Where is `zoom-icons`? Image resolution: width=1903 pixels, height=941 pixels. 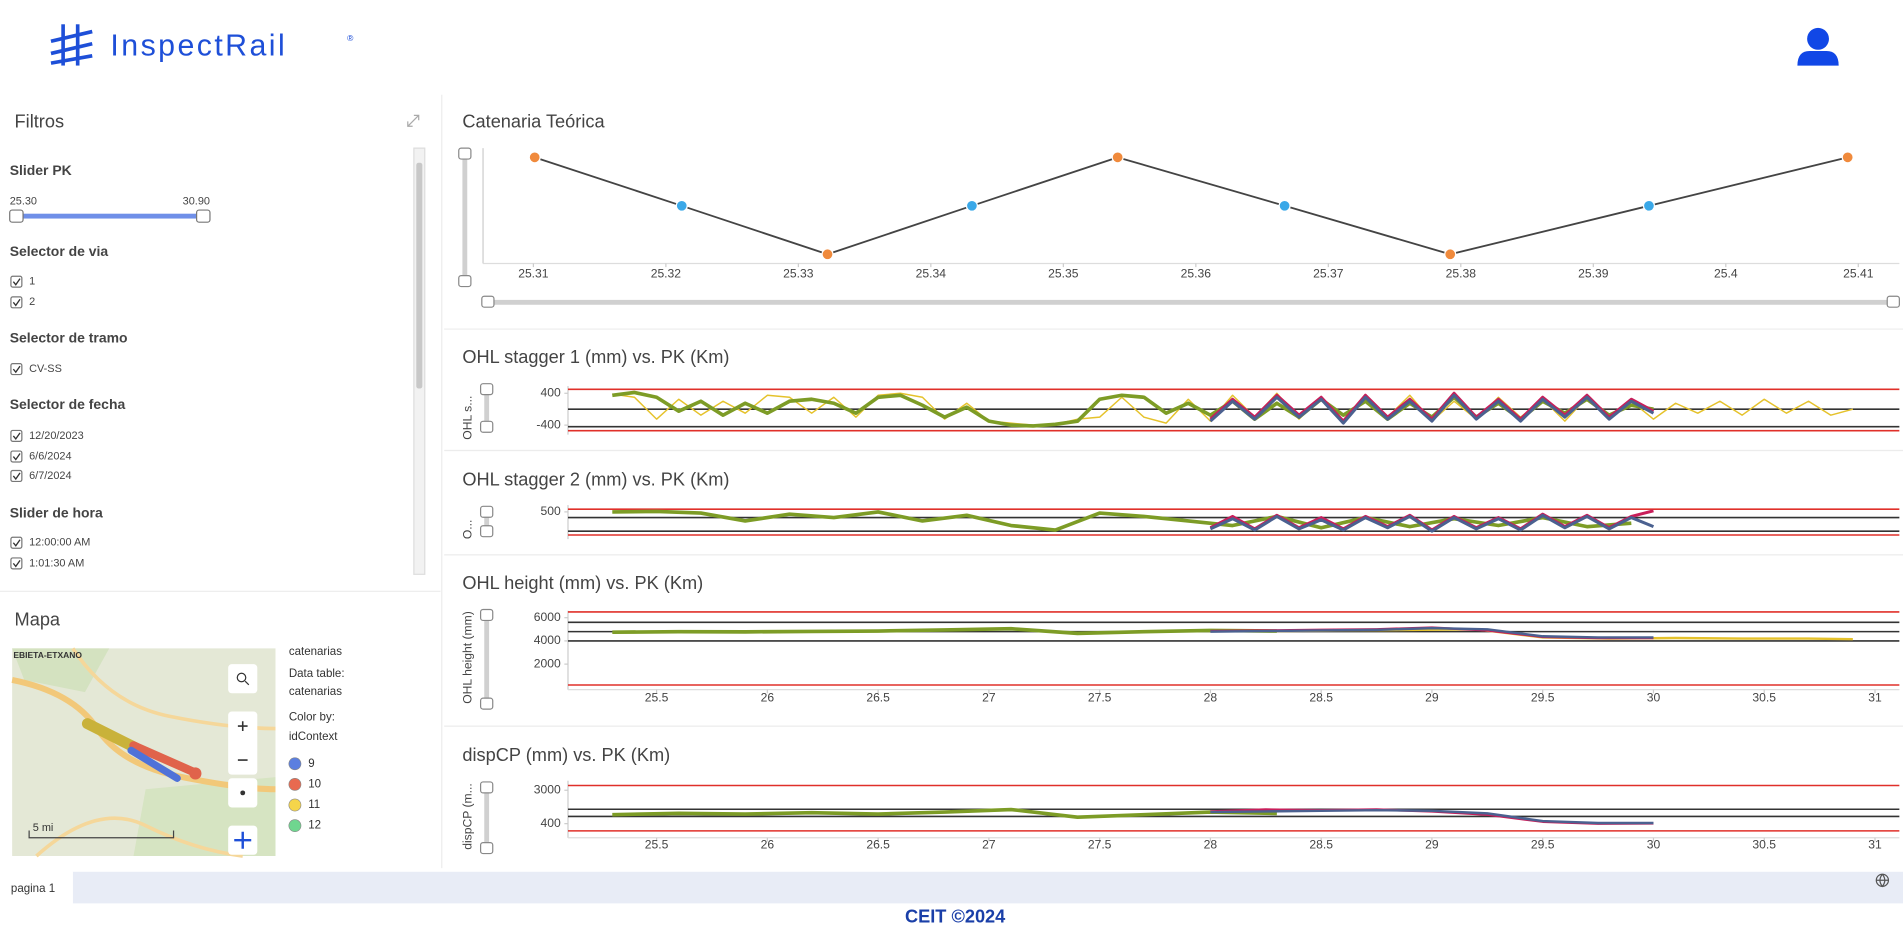
zoom-icons is located at coordinates (242, 741).